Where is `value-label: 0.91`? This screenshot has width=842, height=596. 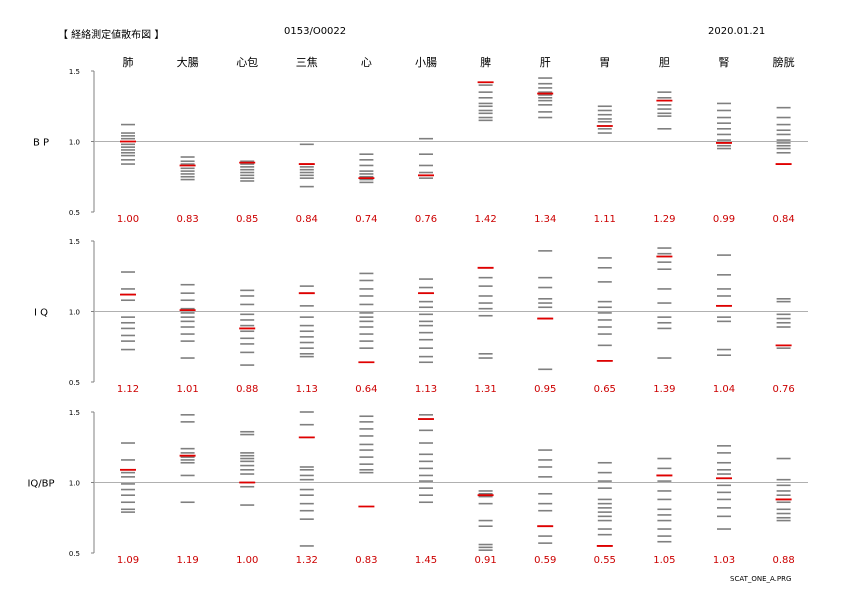
value-label: 0.91 is located at coordinates (485, 560).